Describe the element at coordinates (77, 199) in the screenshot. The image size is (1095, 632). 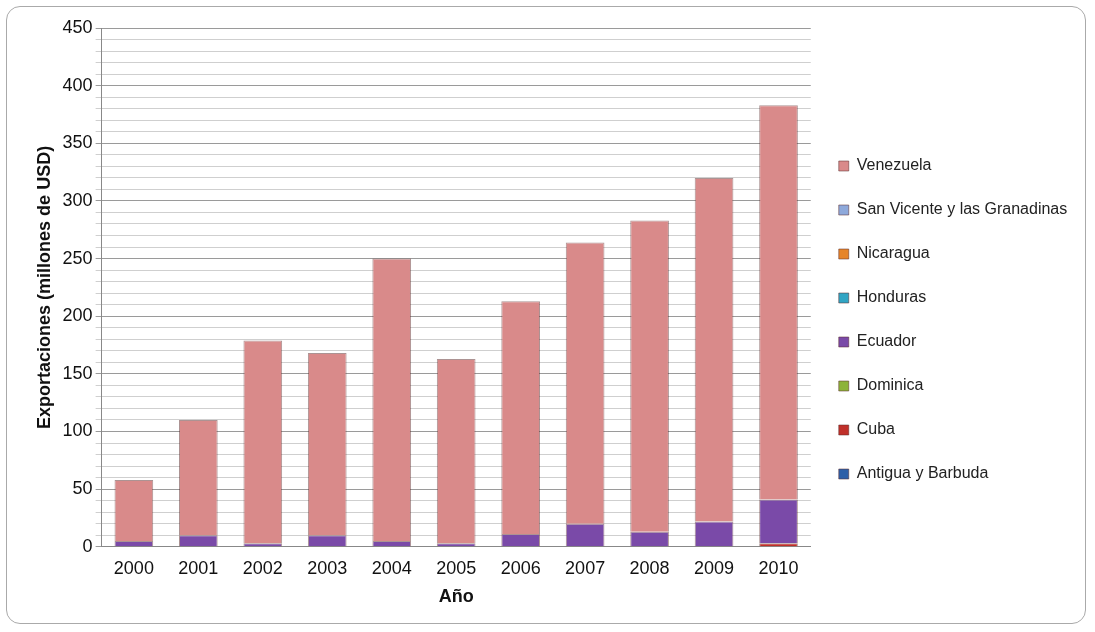
I see `y-tick-label: 300` at that location.